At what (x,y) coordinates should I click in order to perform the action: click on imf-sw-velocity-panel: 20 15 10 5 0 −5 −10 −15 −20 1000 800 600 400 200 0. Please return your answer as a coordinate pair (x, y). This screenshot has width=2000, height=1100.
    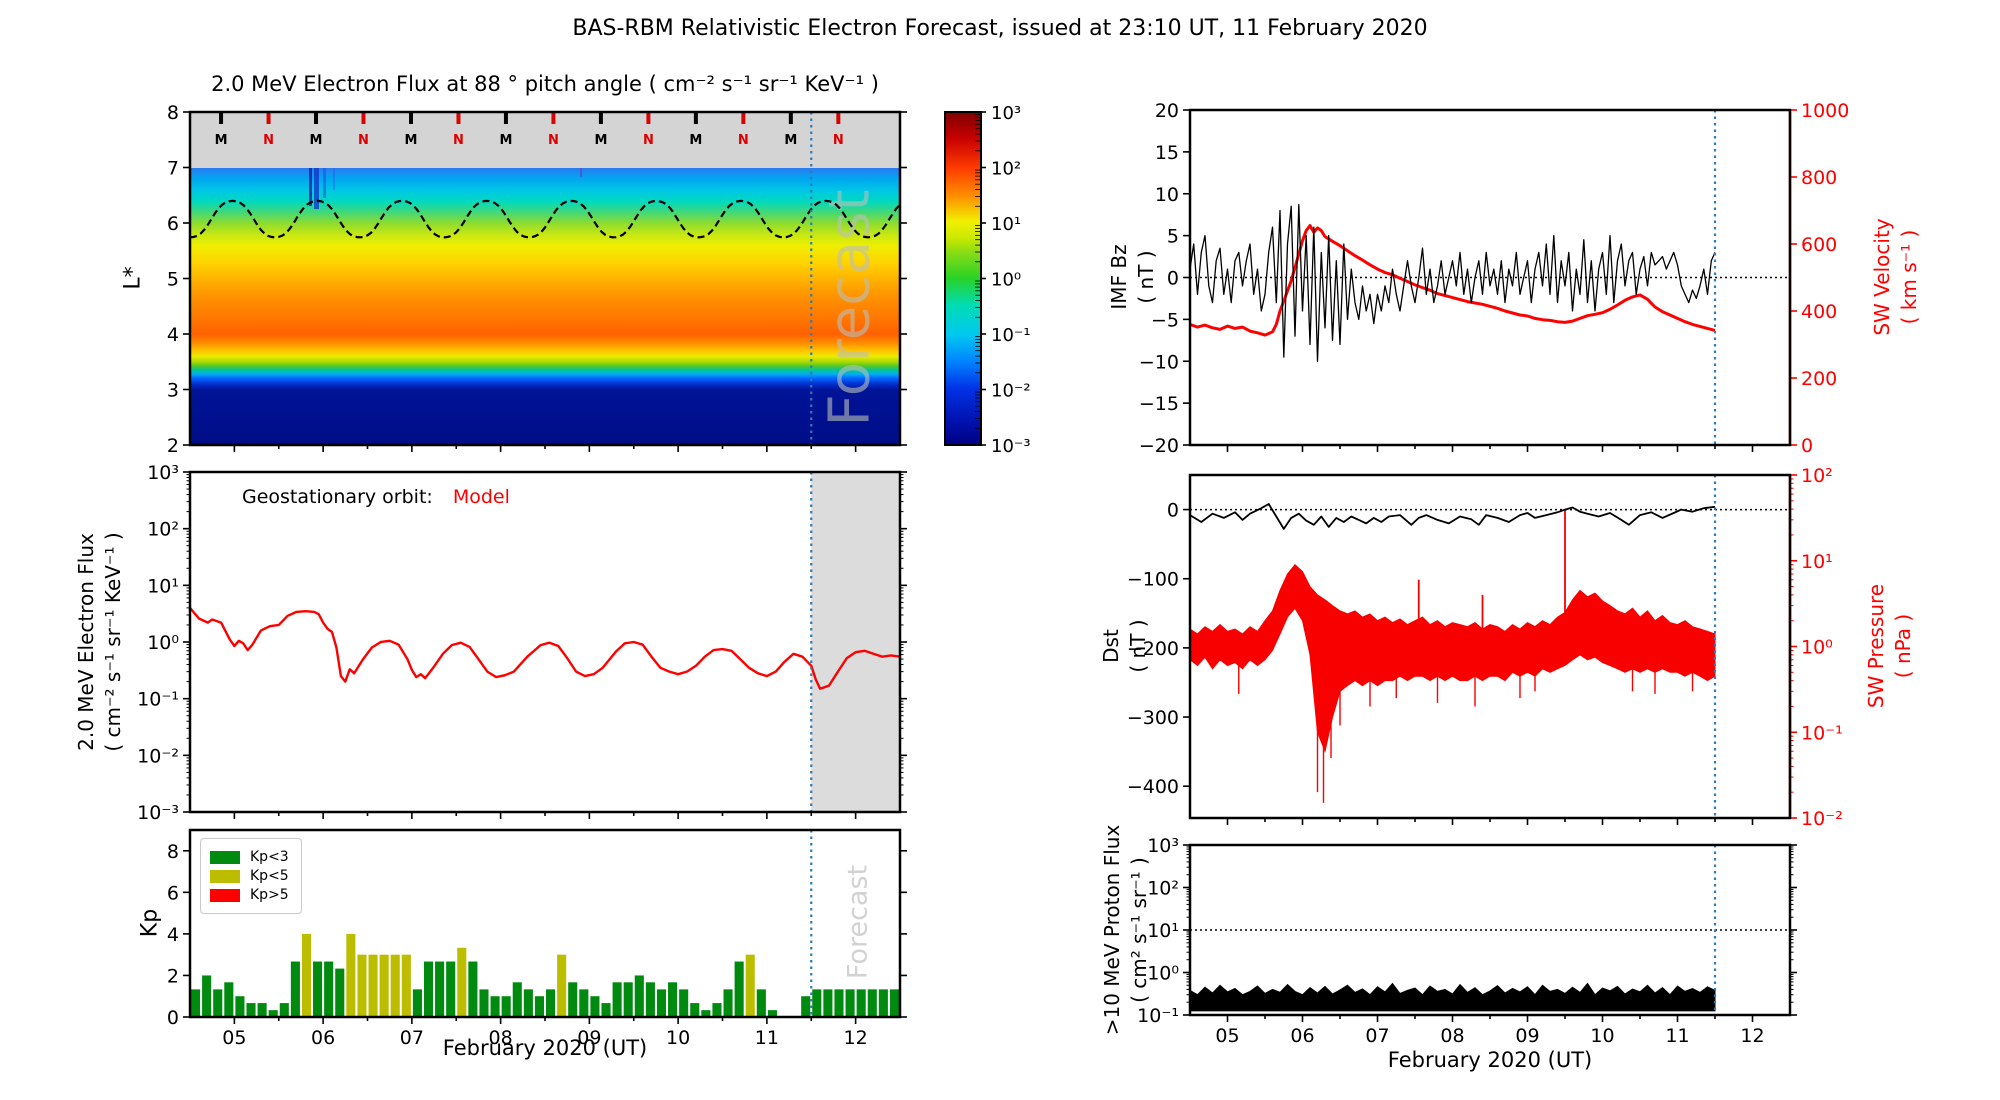
    Looking at the image, I should click on (1494, 278).